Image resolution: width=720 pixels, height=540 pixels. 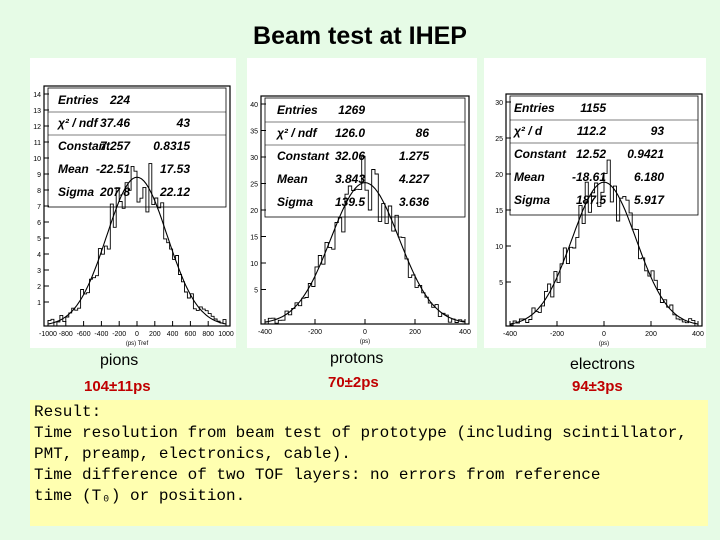 What do you see at coordinates (119, 100) in the screenshot?
I see `stat-value: 224` at bounding box center [119, 100].